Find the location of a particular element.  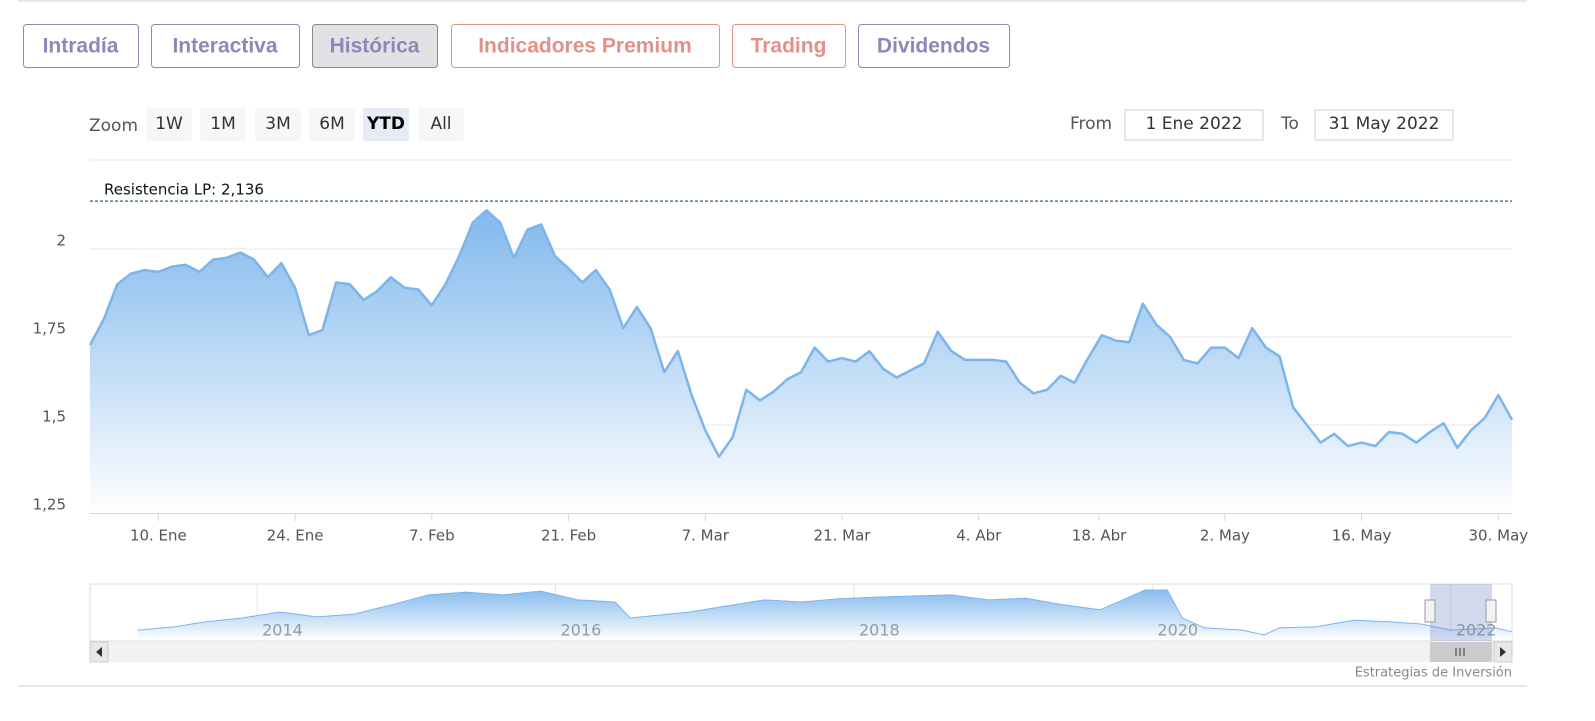

arrow-right is located at coordinates (1503, 652).